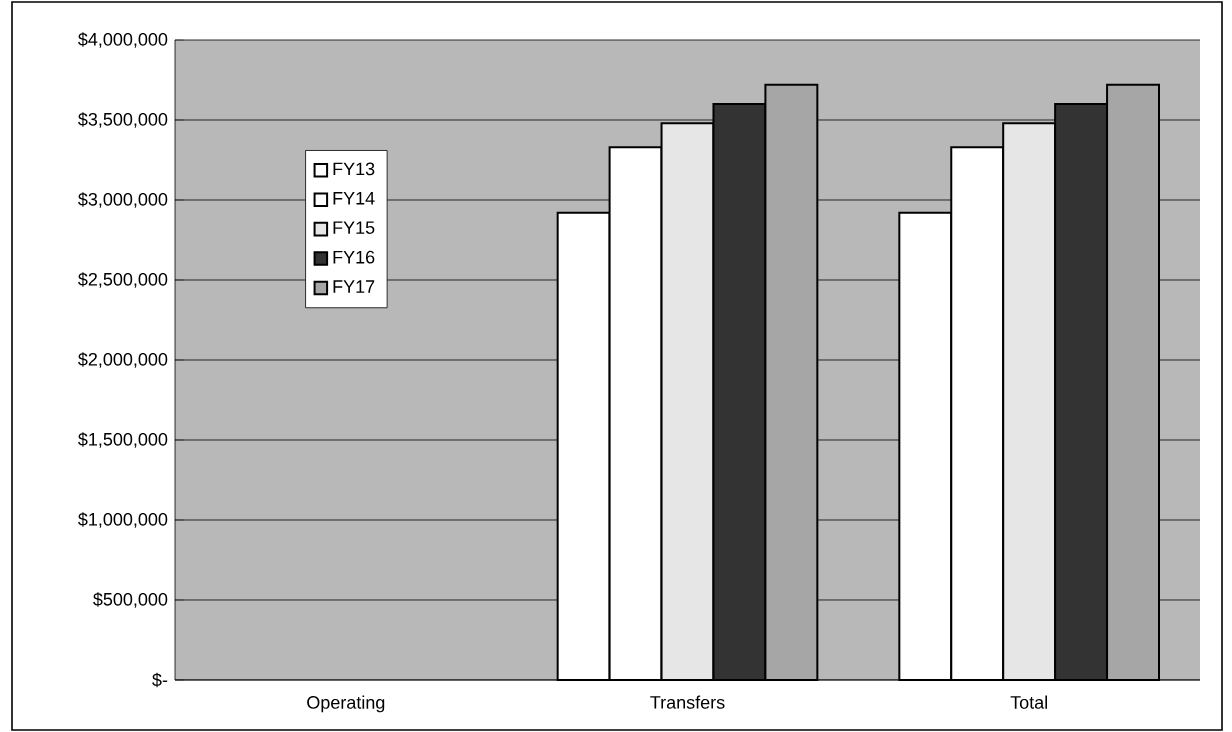 Image resolution: width=1232 pixels, height=732 pixels. Describe the element at coordinates (354, 169) in the screenshot. I see `legend-label: FY13` at that location.